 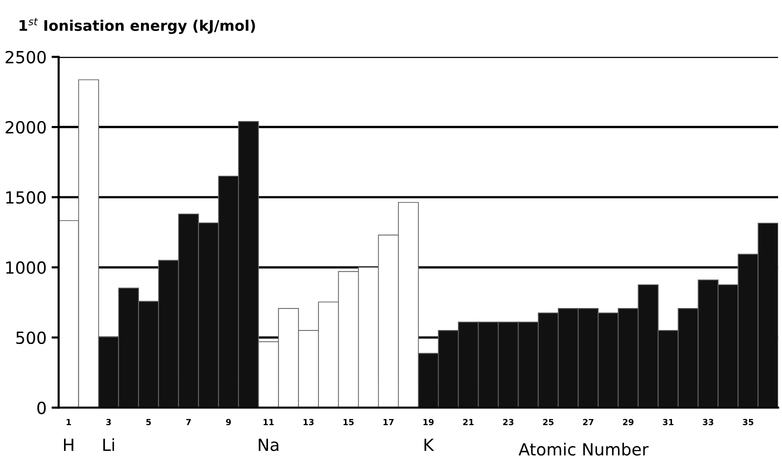 I want to click on y-tick-label: 2000, so click(x=26, y=127).